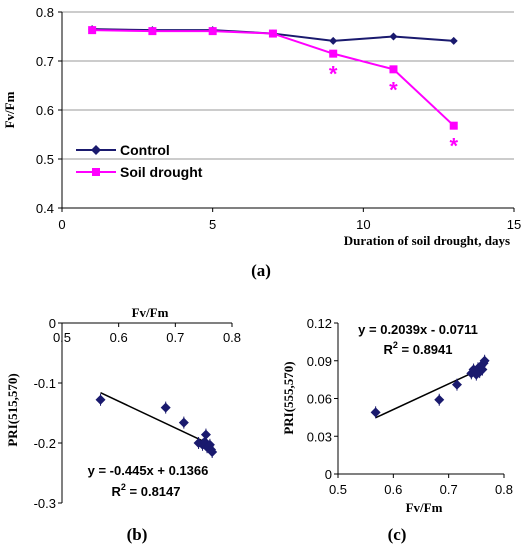  I want to click on c-equation: y = 0.2039x - 0.0711, so click(418, 329).